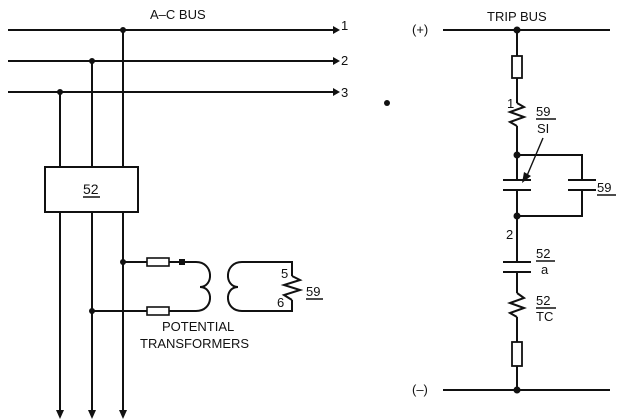 This screenshot has width=625, height=419. Describe the element at coordinates (543, 253) in the screenshot. I see `aux-contact-top-label: 52` at that location.